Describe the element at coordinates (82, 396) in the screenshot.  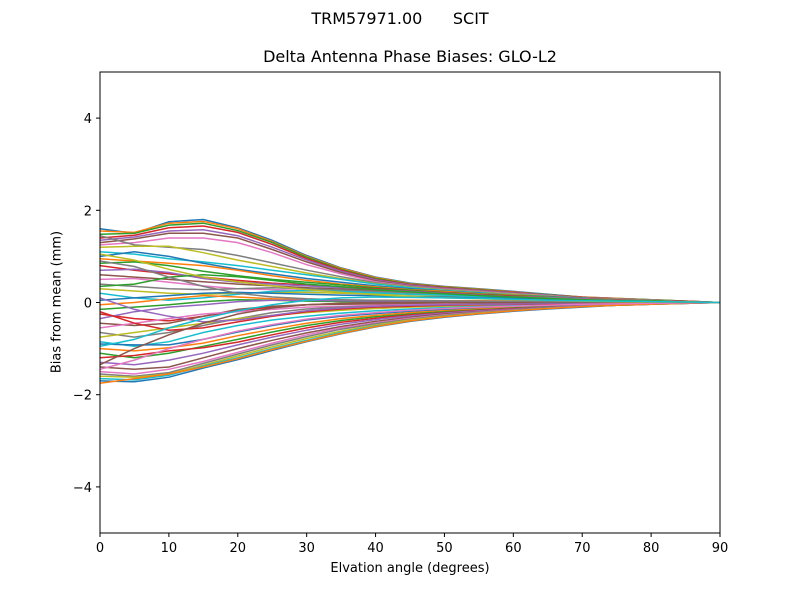
I see `y-tick-label: −2` at that location.